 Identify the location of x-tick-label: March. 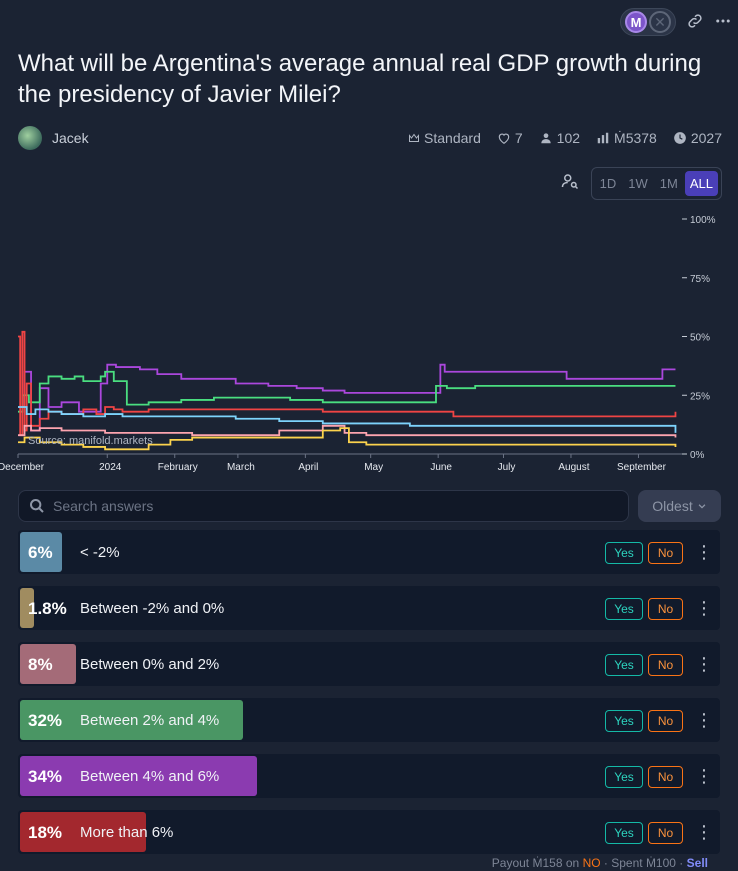
(241, 467).